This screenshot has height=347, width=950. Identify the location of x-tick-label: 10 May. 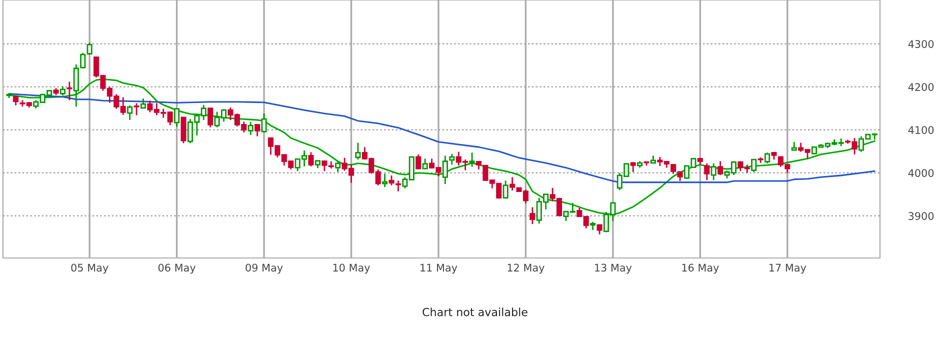
(351, 269).